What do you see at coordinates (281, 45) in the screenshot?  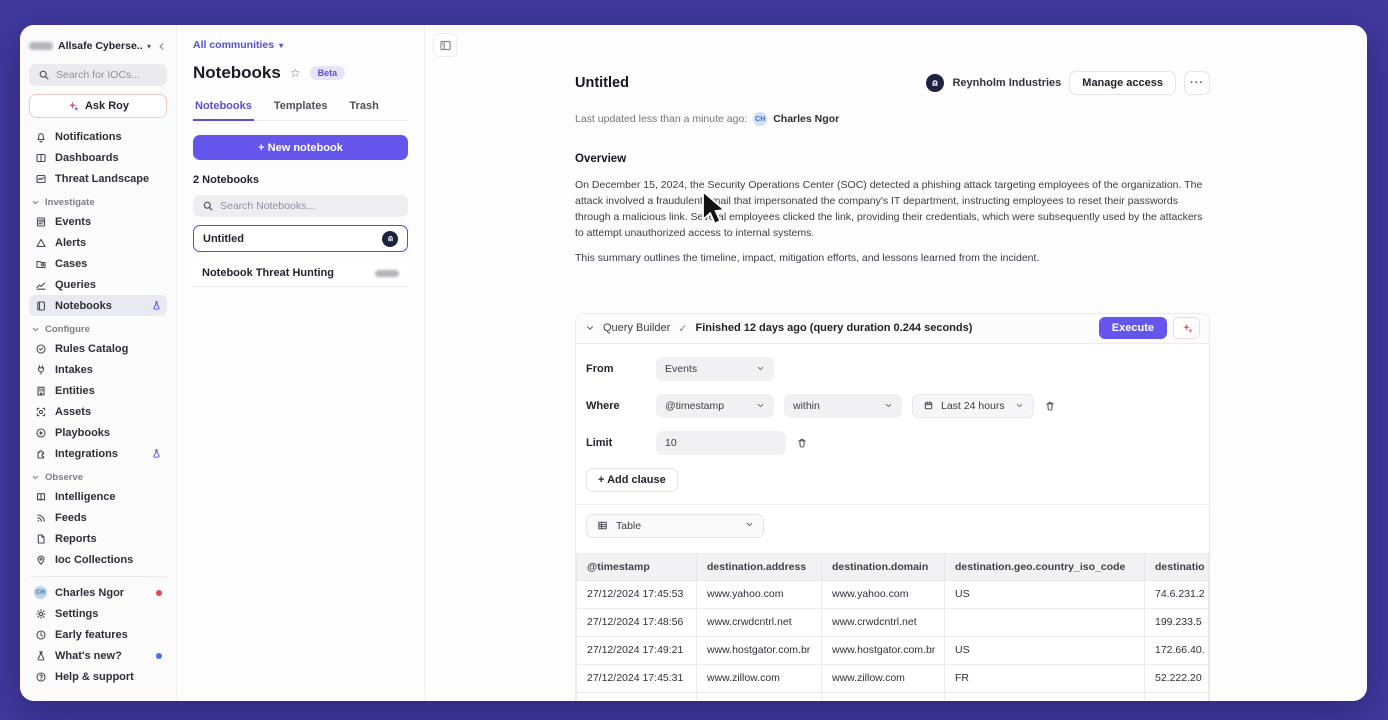 I see `chevron-down-icon: ▾` at bounding box center [281, 45].